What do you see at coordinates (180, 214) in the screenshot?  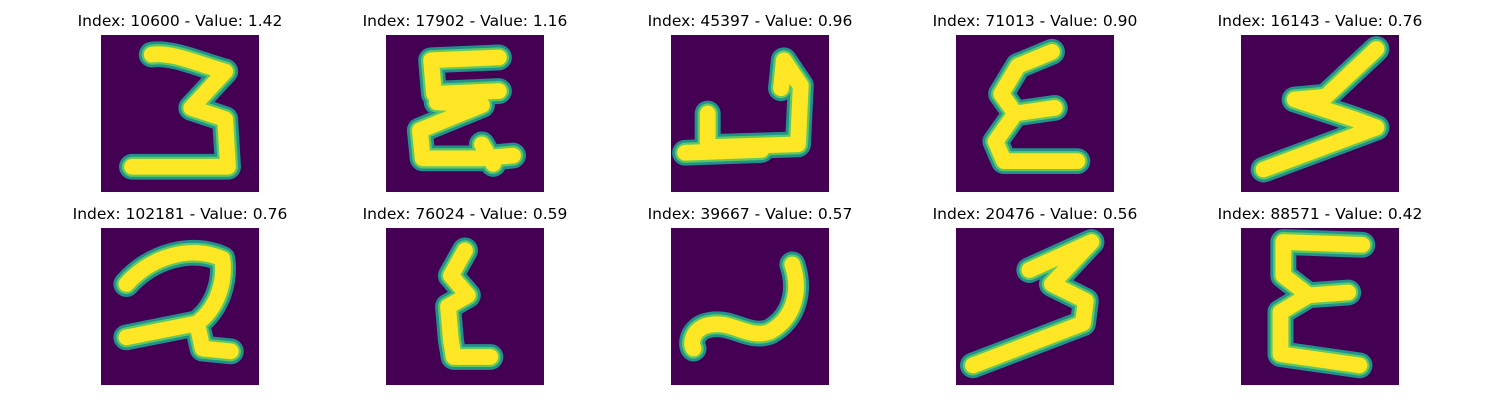 I see `panel-title: Index: 102181 - Value: 0.76` at bounding box center [180, 214].